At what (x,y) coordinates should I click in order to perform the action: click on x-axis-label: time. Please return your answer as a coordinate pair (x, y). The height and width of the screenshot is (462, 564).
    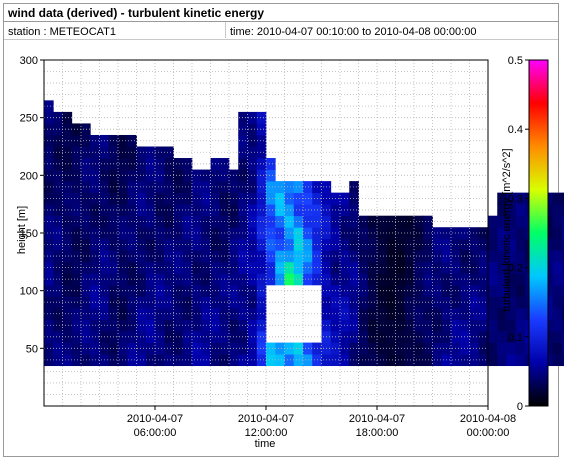
    Looking at the image, I should click on (265, 444).